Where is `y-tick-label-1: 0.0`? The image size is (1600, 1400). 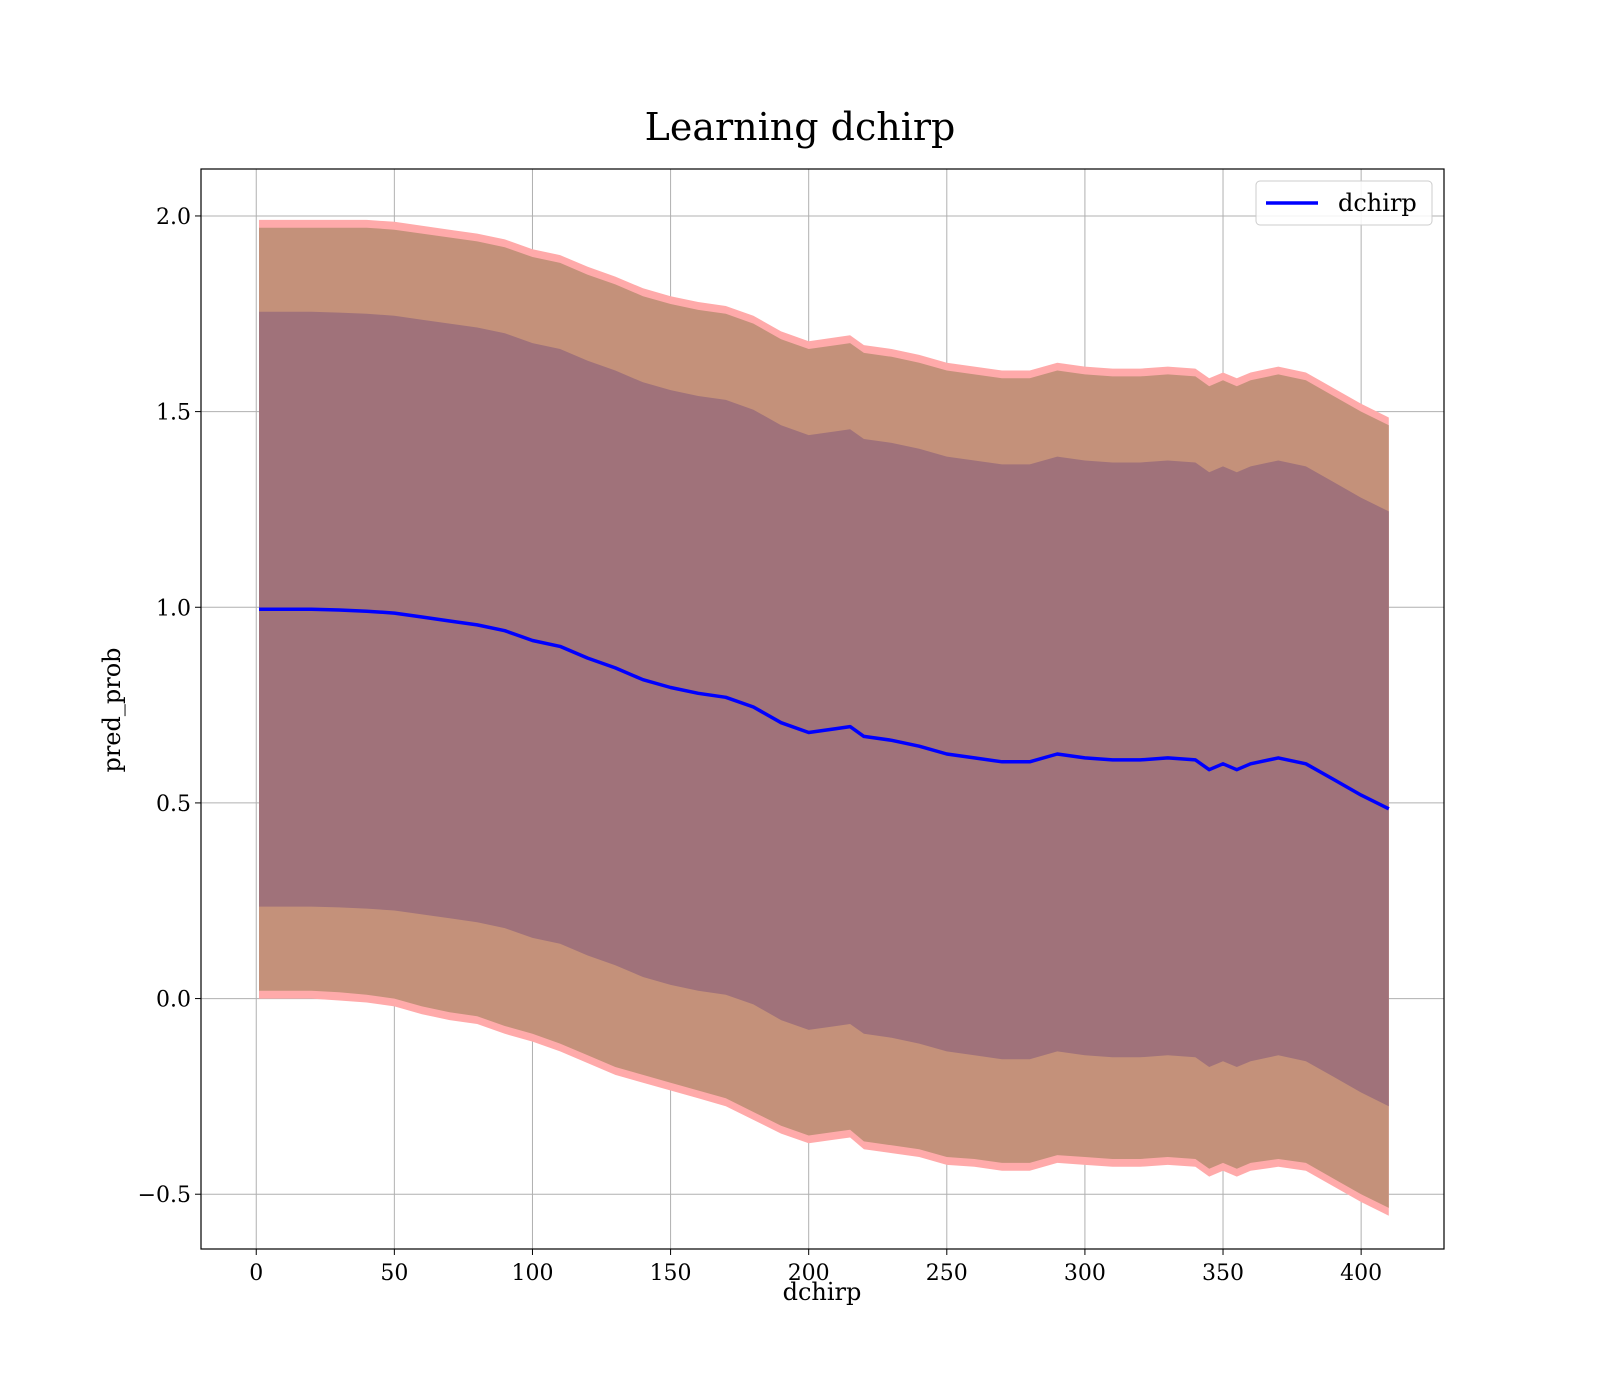
y-tick-label-1: 0.0 is located at coordinates (173, 1000).